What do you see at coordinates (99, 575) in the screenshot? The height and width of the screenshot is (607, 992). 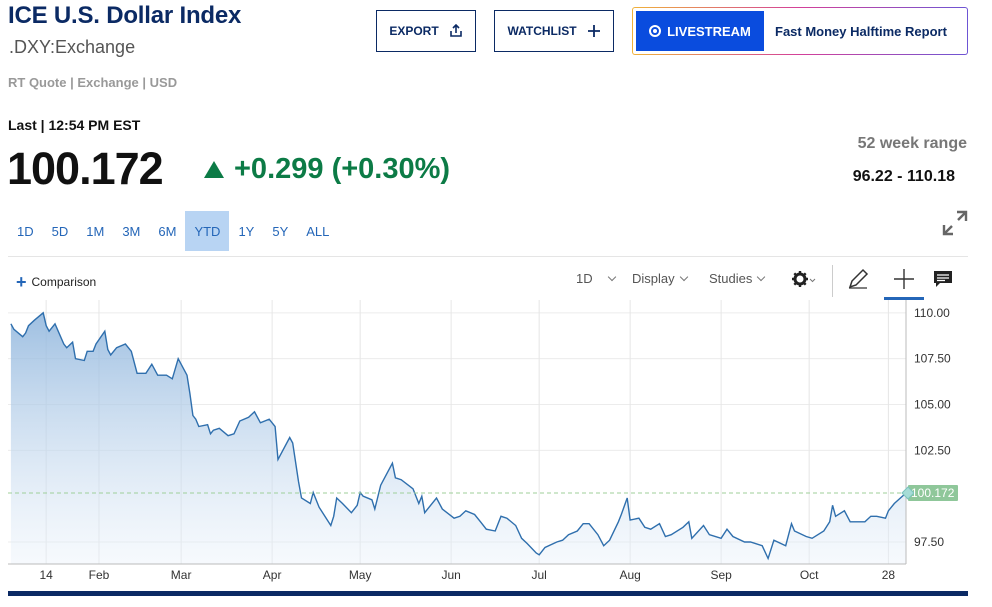 I see `x-tick-label: Feb` at bounding box center [99, 575].